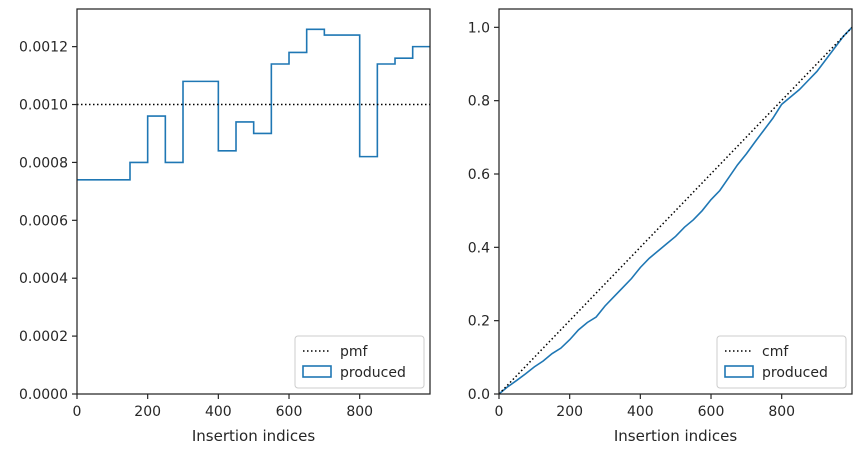  Describe the element at coordinates (43, 106) in the screenshot. I see `y-tick-label: 0.0010` at that location.